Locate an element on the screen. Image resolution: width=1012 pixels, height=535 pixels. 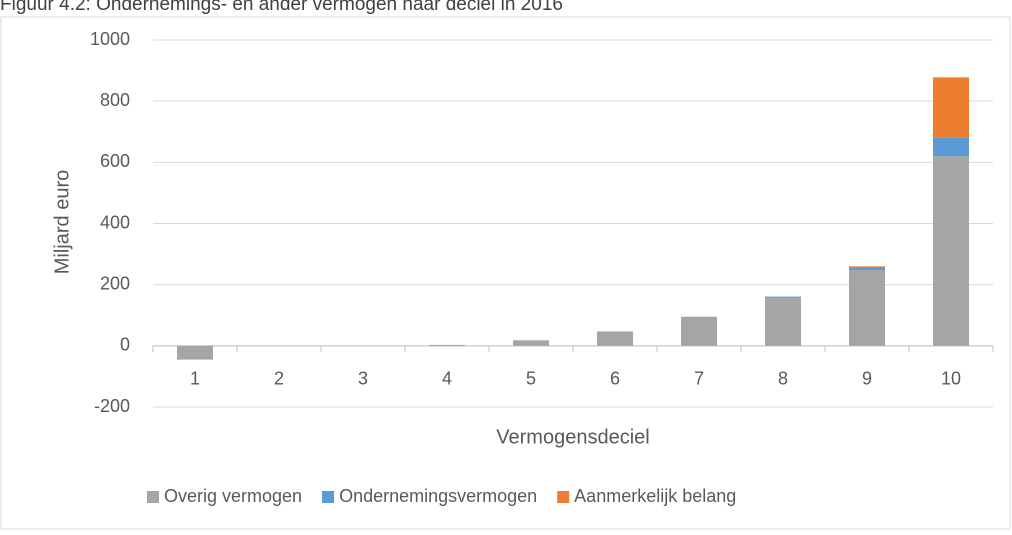
legend-label: Overig vermogen is located at coordinates (233, 496).